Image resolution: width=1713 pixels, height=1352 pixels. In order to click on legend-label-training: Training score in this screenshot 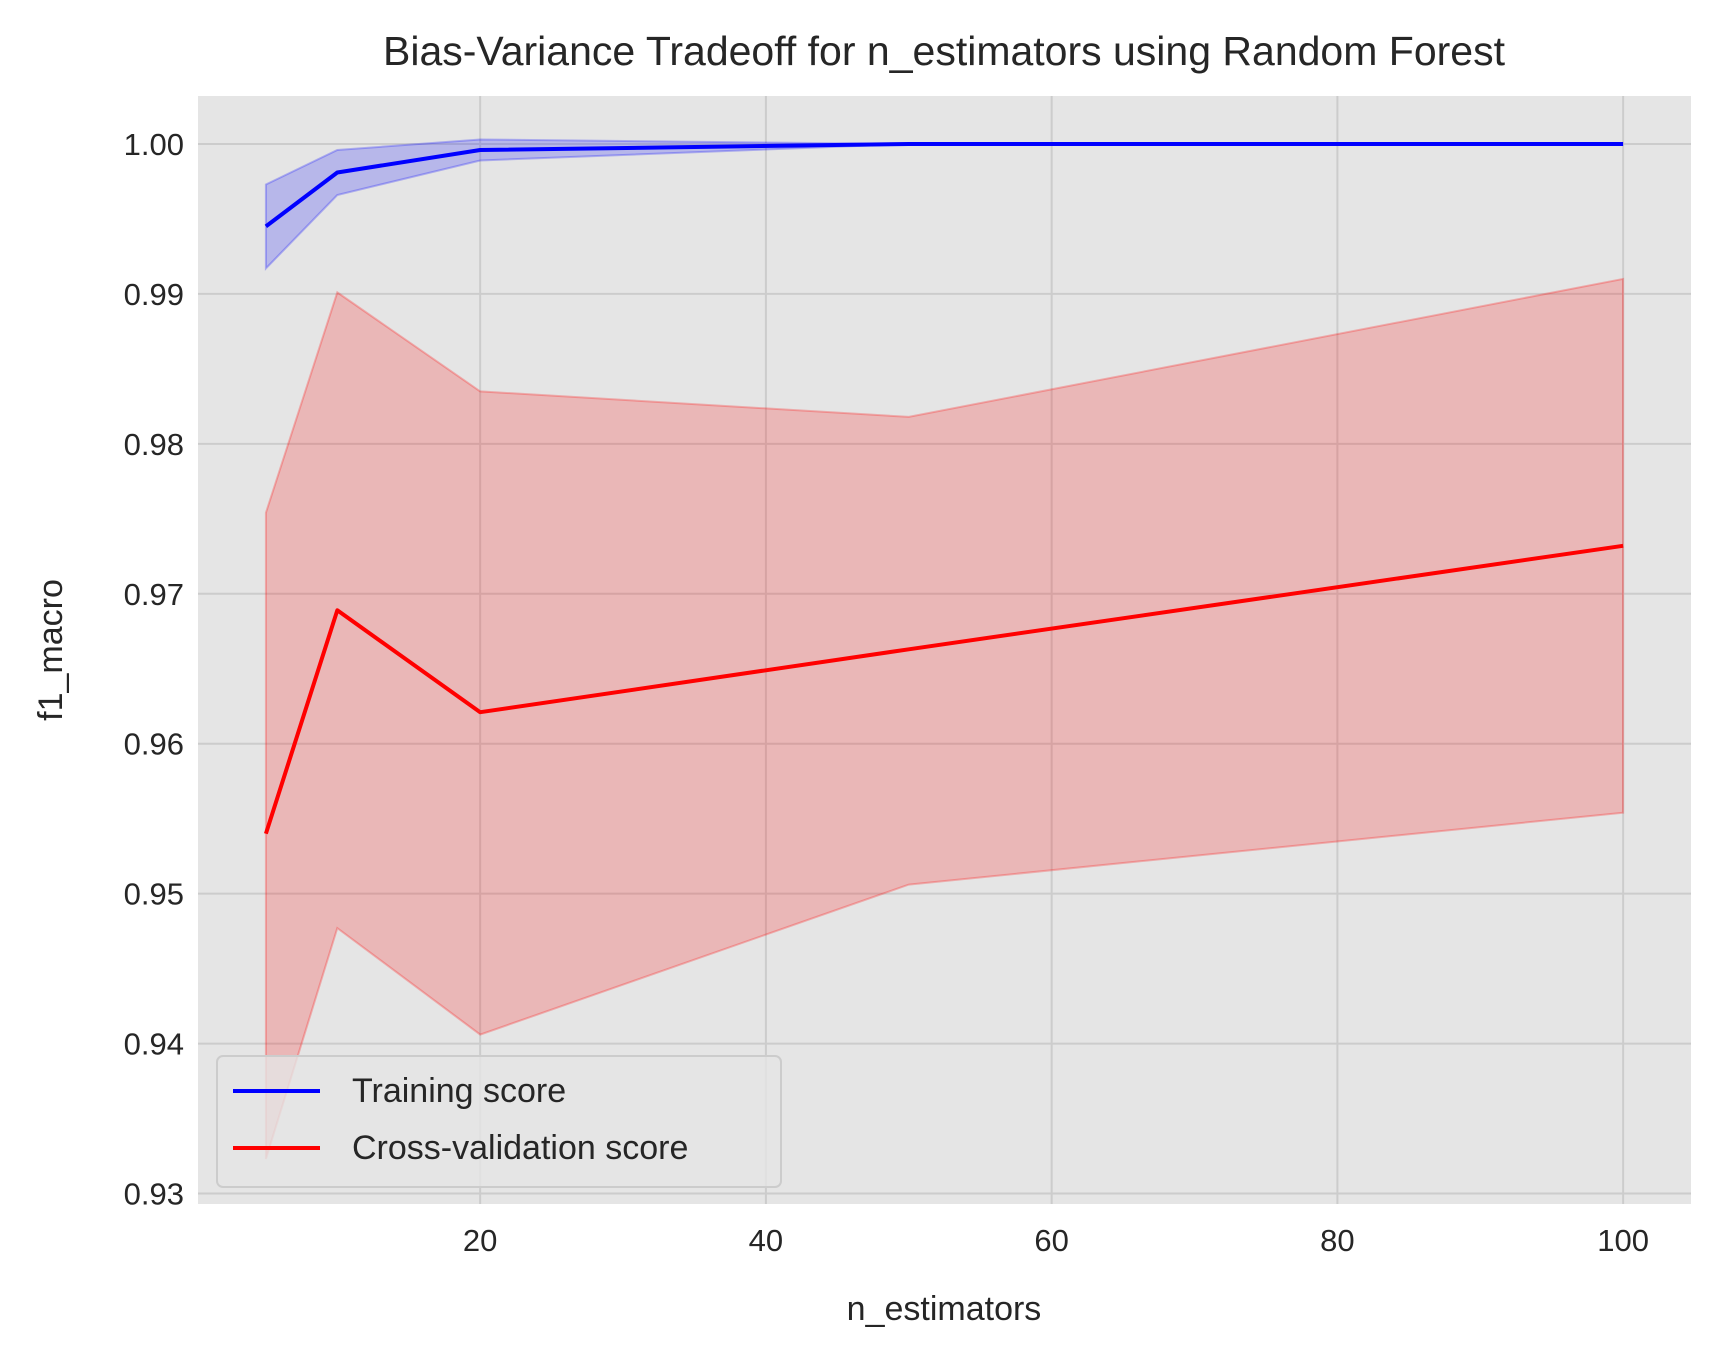, I will do `click(459, 1091)`.